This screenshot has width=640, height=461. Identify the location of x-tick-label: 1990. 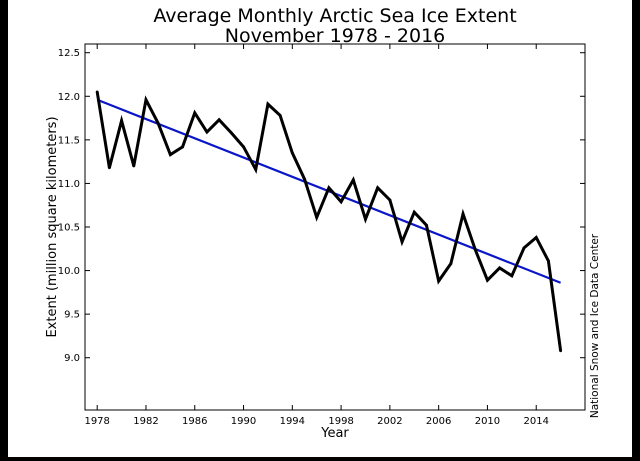
(243, 421).